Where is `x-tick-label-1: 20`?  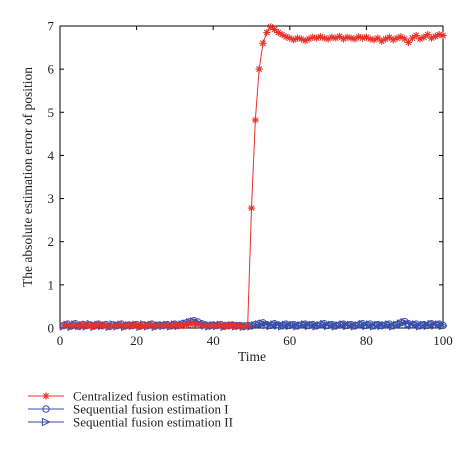 x-tick-label-1: 20 is located at coordinates (136, 340).